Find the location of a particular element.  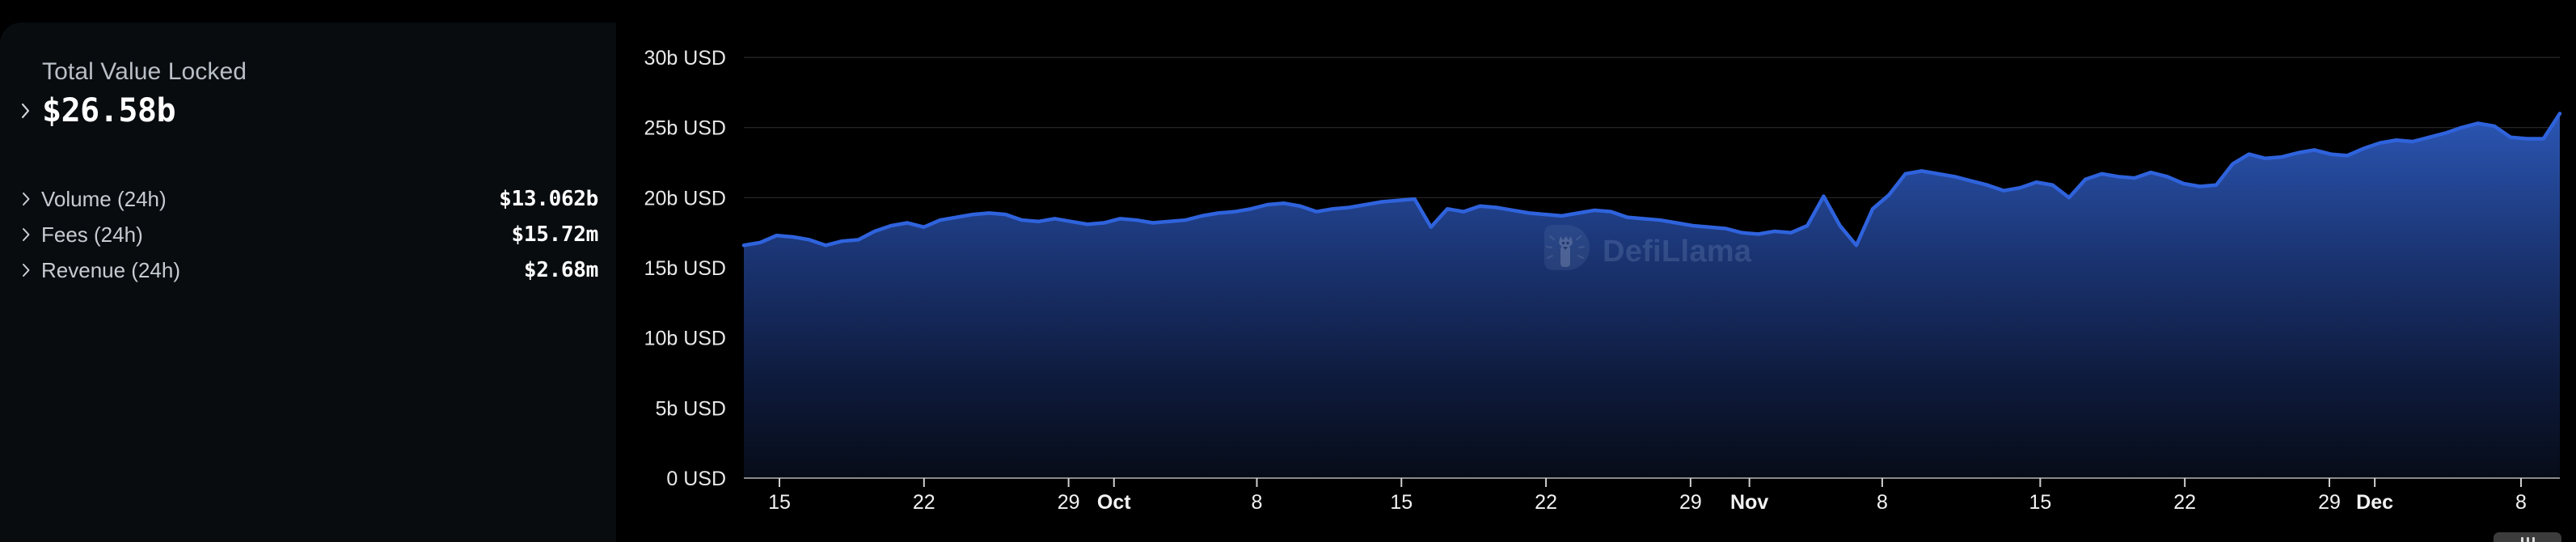

stat-value: $15.72m is located at coordinates (555, 234).